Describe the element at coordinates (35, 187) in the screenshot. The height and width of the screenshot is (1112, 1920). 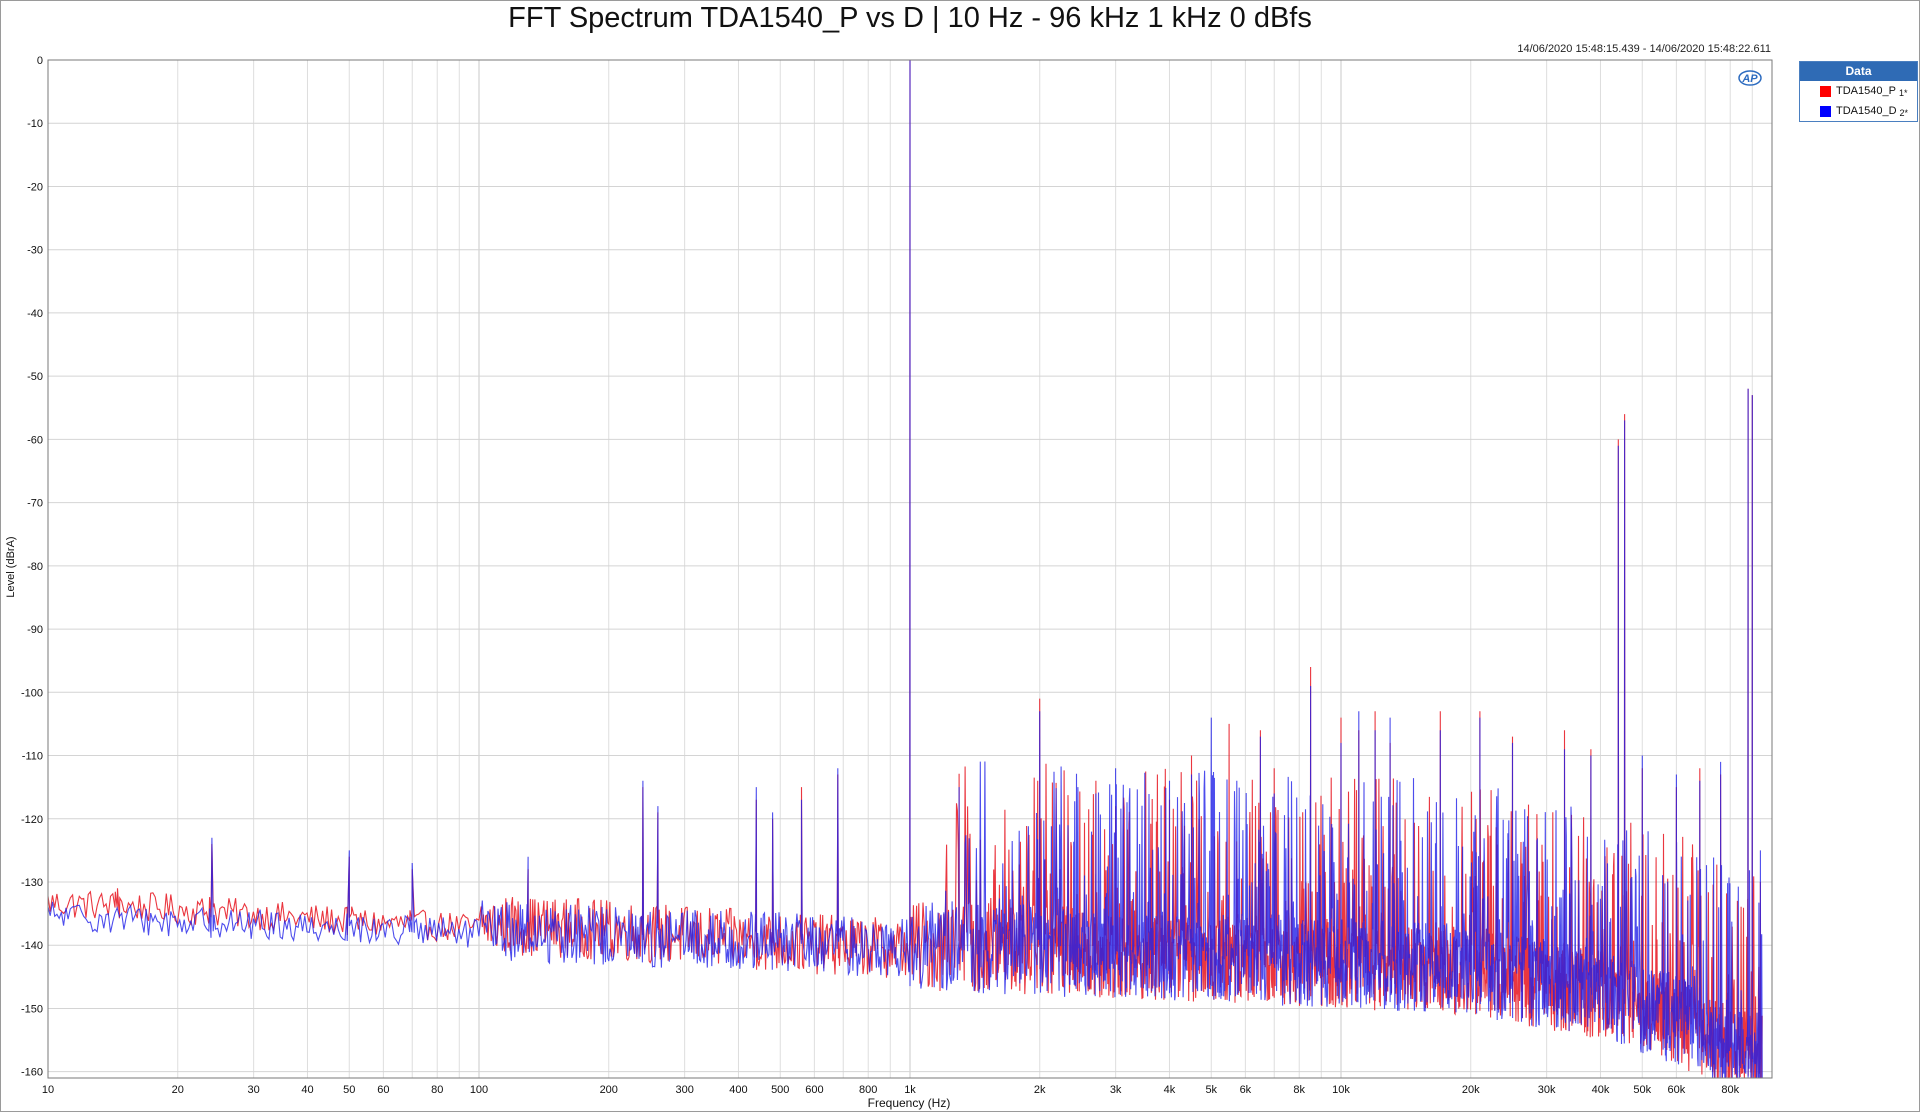
I see `y-tick-label: -20` at that location.